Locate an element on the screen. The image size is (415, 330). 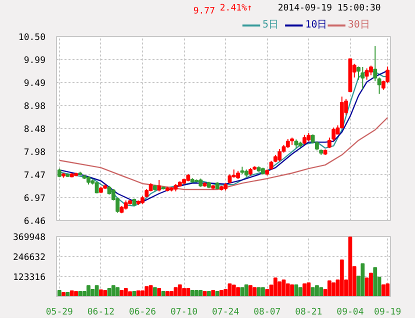
y-tick-label: 6.97 is located at coordinates (35, 199).